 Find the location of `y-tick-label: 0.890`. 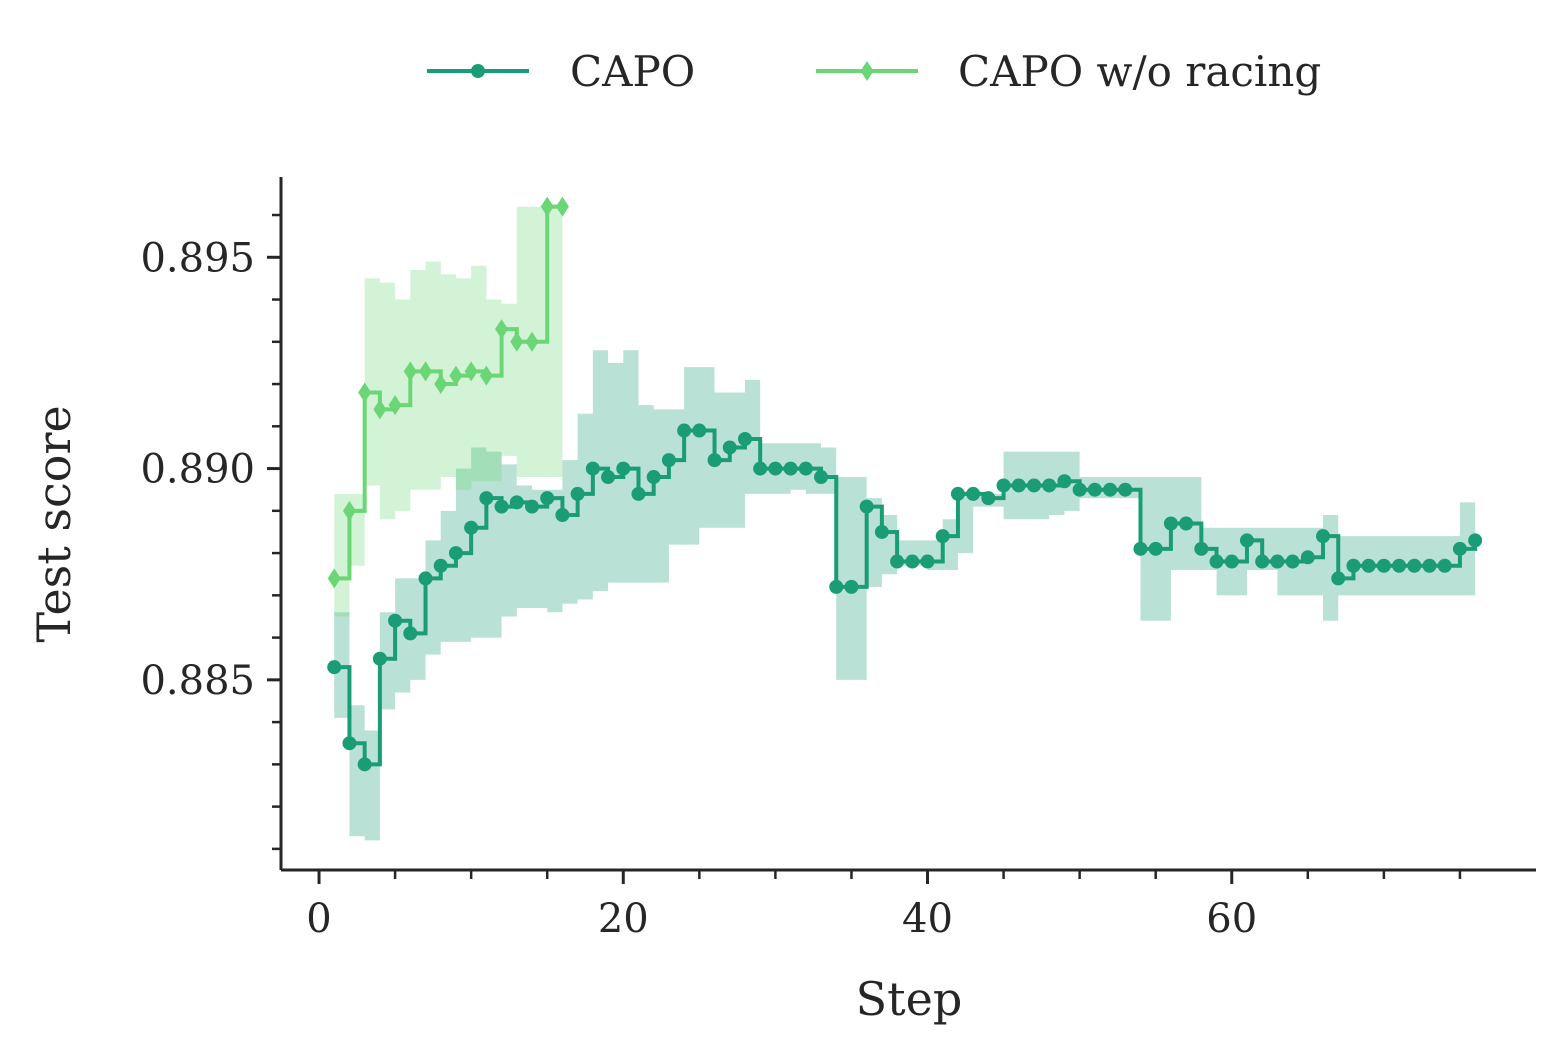

y-tick-label: 0.890 is located at coordinates (197, 470).